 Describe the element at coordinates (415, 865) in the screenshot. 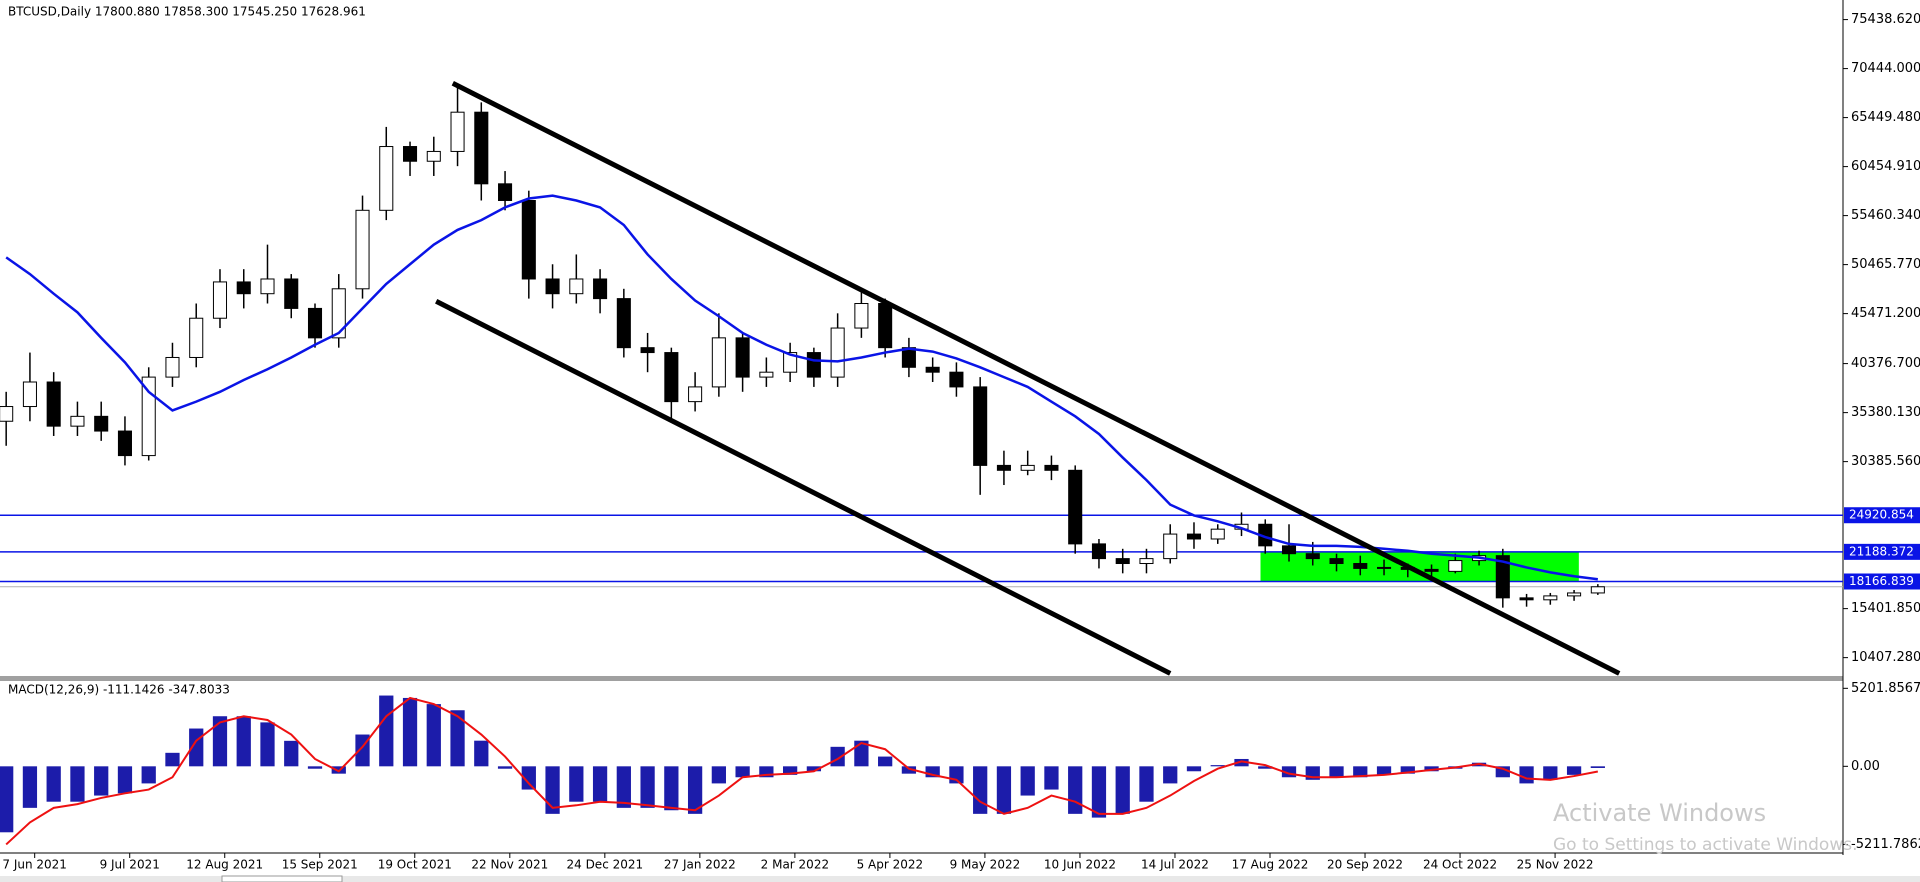

I see `x-tick-label: 19 Oct 2021` at that location.